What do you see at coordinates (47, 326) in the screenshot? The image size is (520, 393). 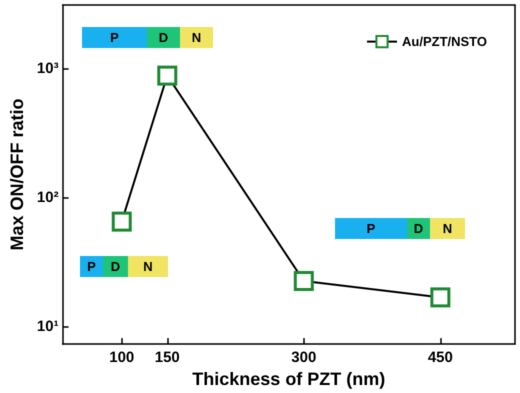 I see `y-tick-label: 10¹` at bounding box center [47, 326].